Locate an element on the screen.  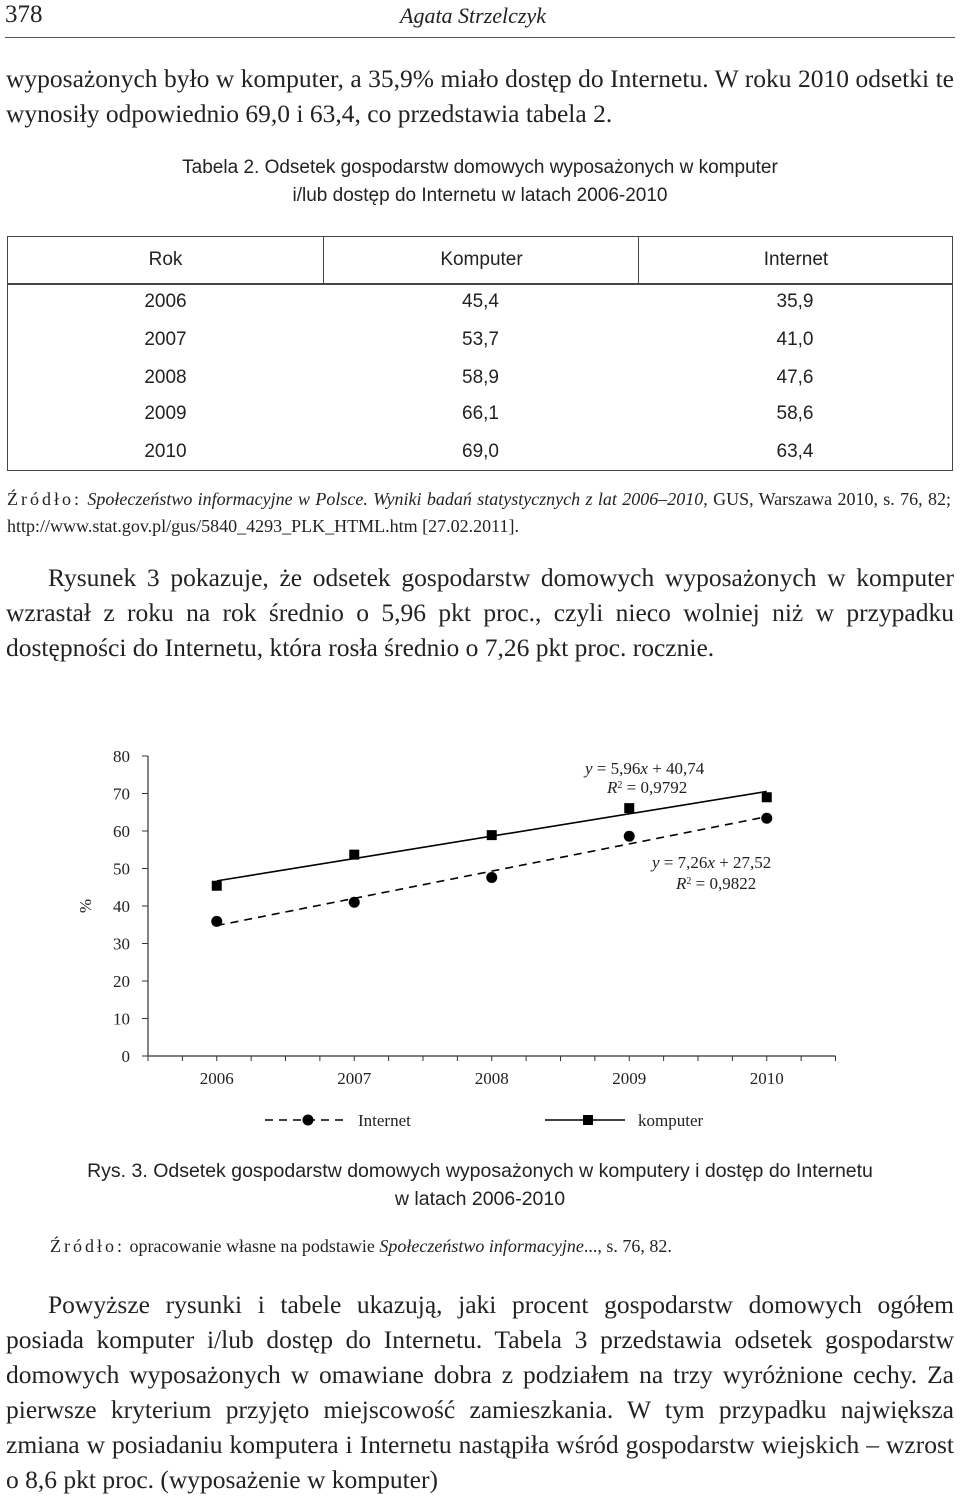
trend-equation: y = 7,26x + 27,52 is located at coordinates (710, 862).